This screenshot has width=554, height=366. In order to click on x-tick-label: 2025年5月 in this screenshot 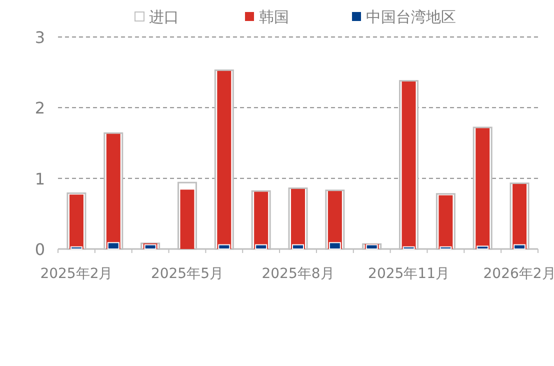, I will do `click(187, 274)`.